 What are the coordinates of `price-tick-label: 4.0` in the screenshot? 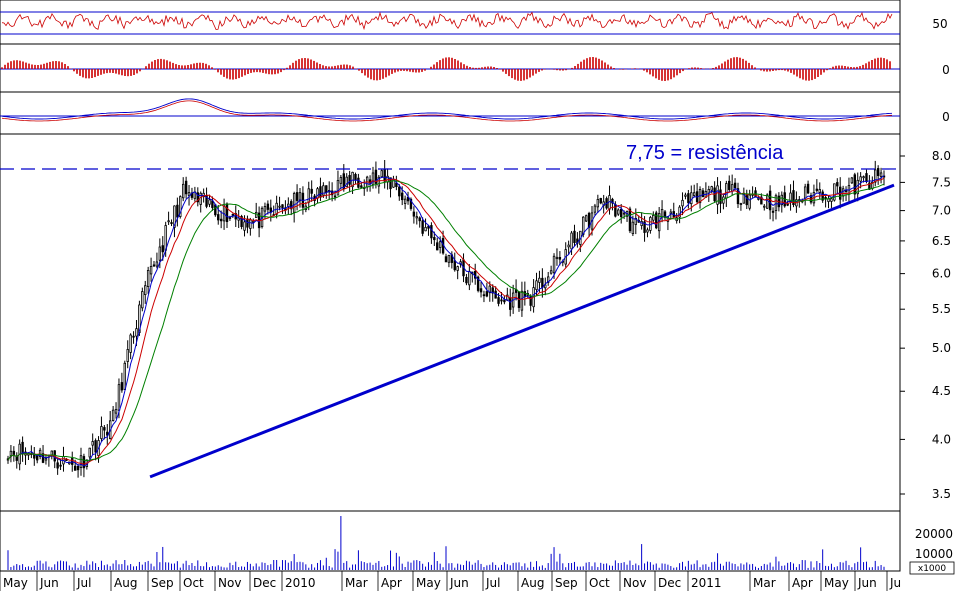 It's located at (941, 439).